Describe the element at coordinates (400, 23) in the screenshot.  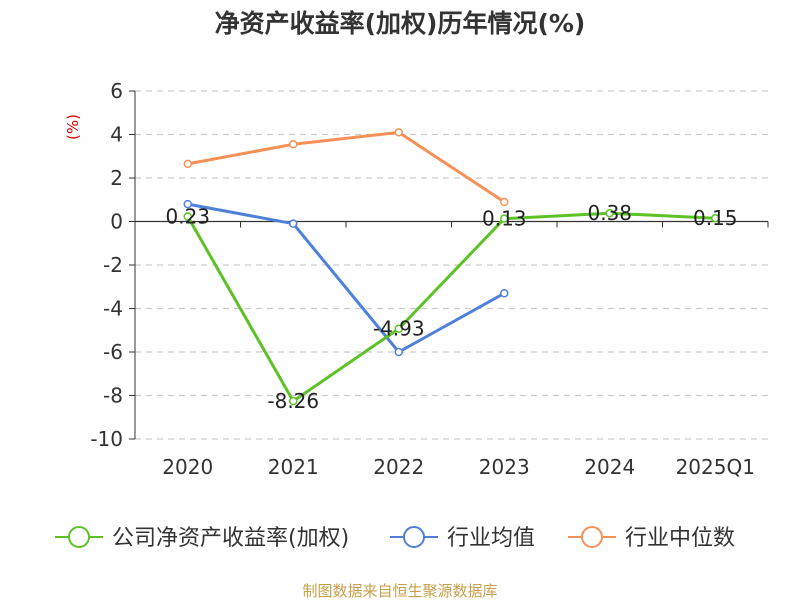
I see `chart-title: 净资产收益率(加权)历年情况(%)` at that location.